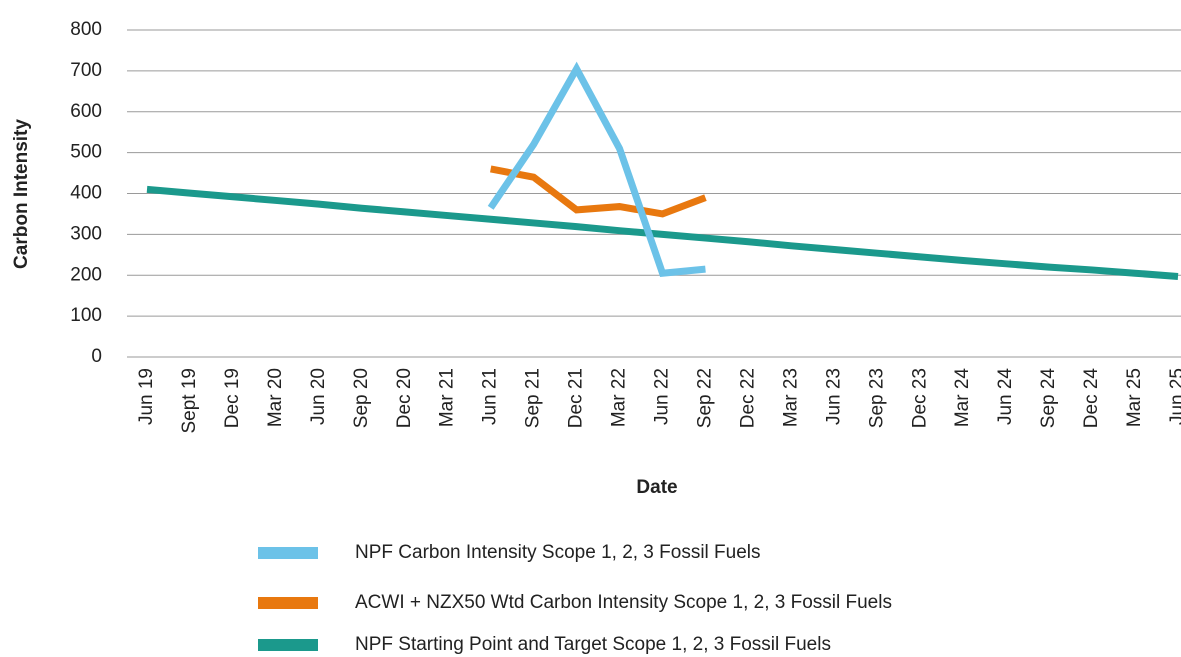 The height and width of the screenshot is (657, 1181). What do you see at coordinates (21, 194) in the screenshot?
I see `y-axis-label: Carbon Intensity` at bounding box center [21, 194].